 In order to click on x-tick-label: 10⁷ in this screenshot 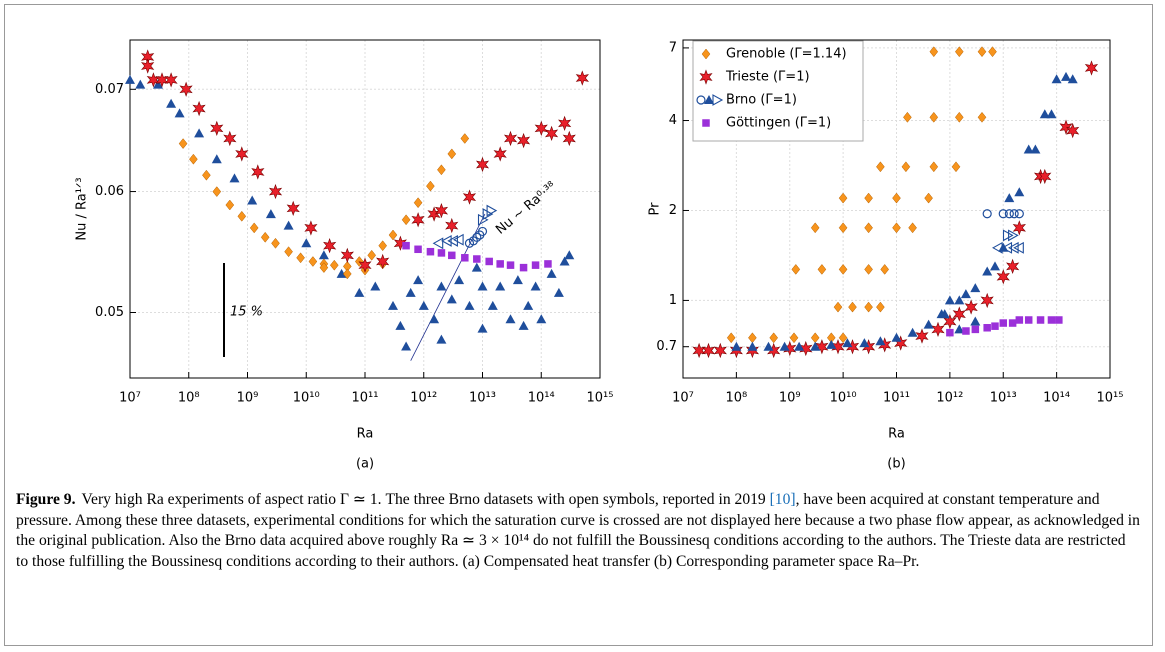, I will do `click(130, 398)`.